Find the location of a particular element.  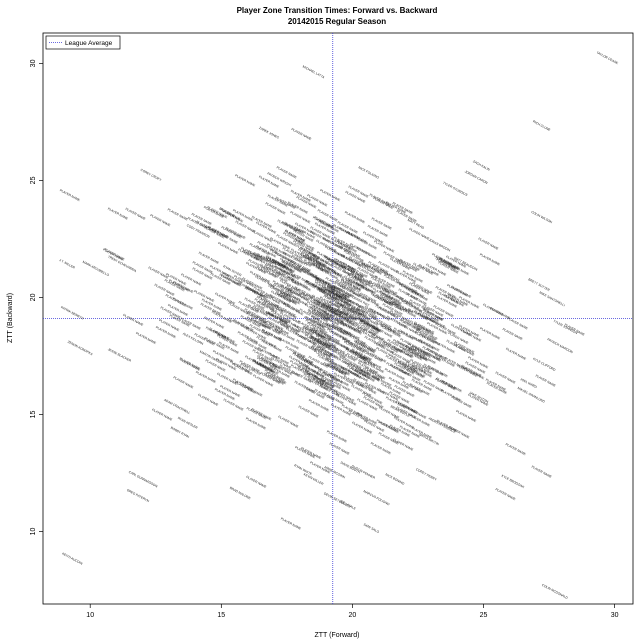

player-label: SAMI SALO is located at coordinates (372, 528).